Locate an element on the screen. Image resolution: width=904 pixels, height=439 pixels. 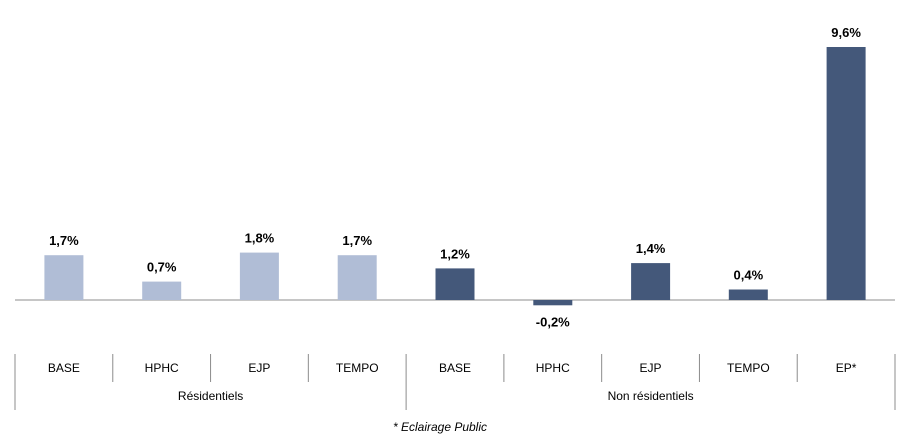
footnote: * Eclairage Public is located at coordinates (440, 427).